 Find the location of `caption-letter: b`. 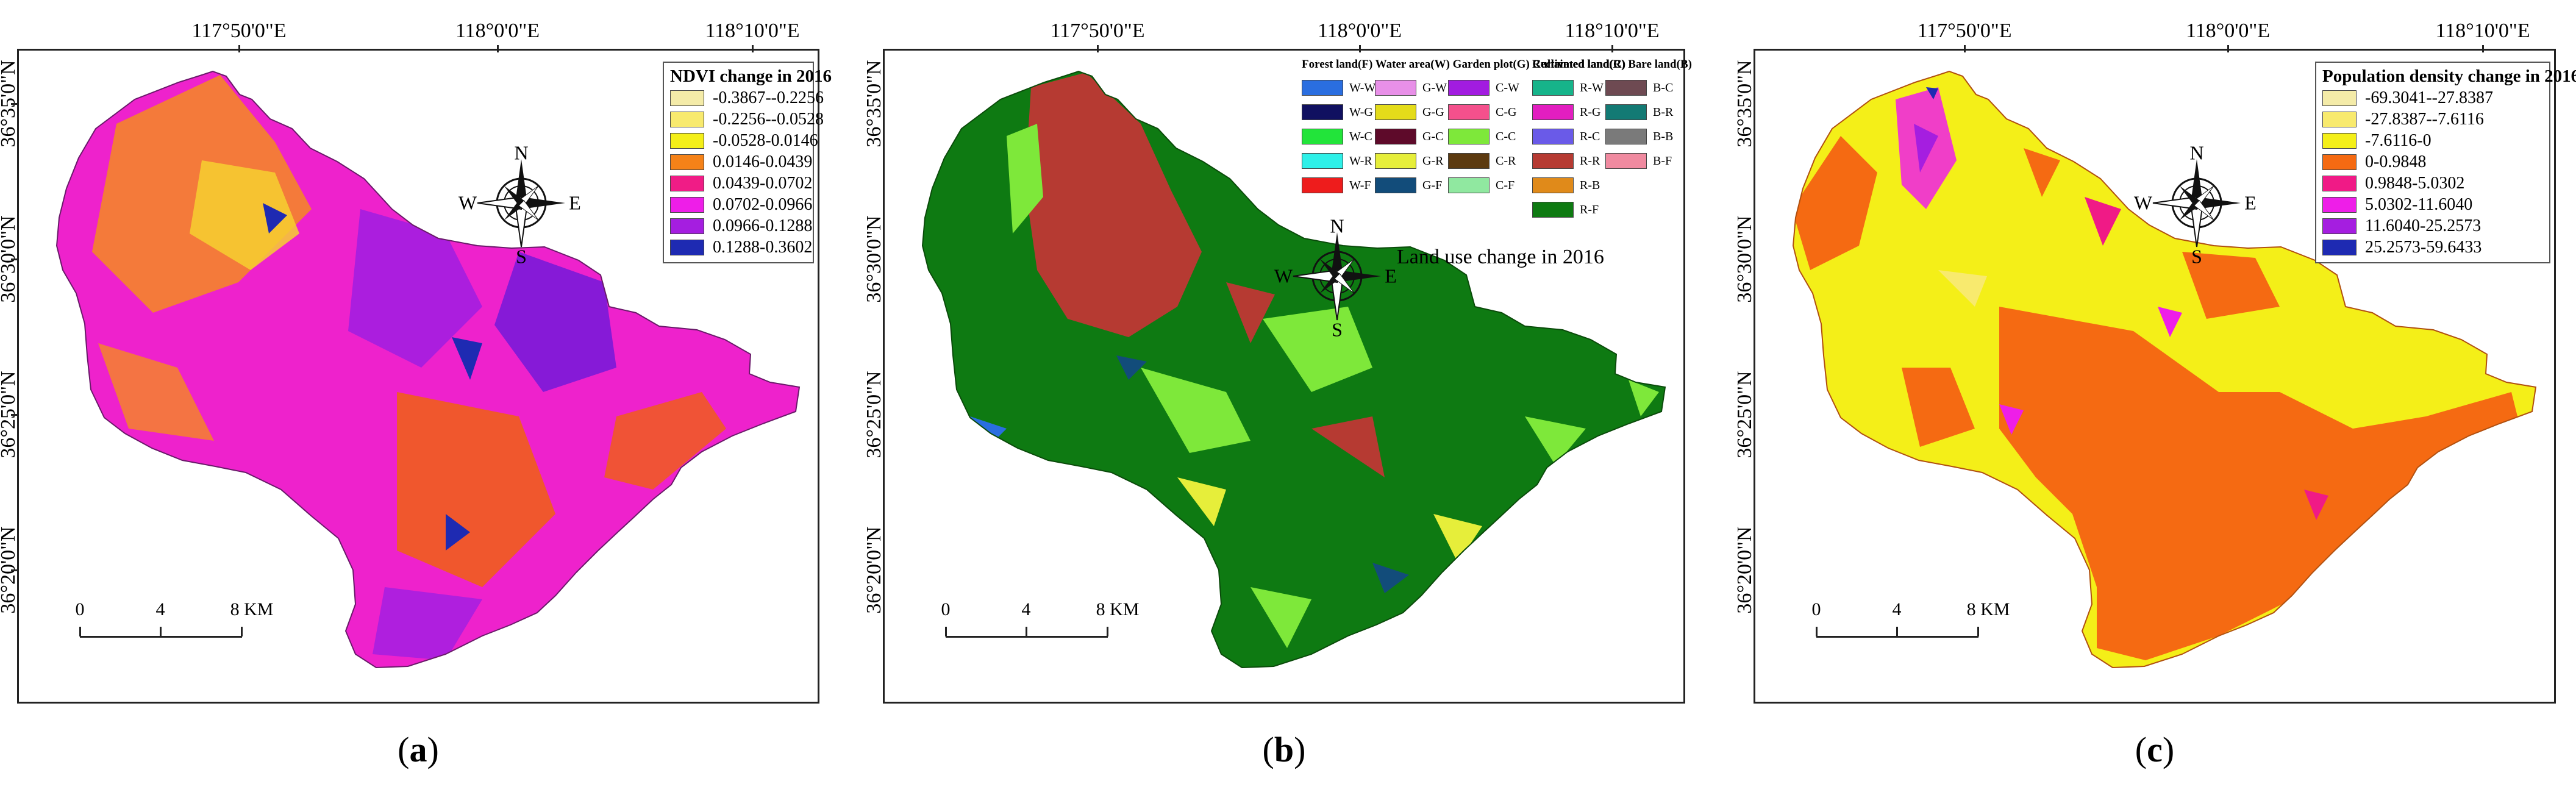

caption-letter: b is located at coordinates (1284, 749).